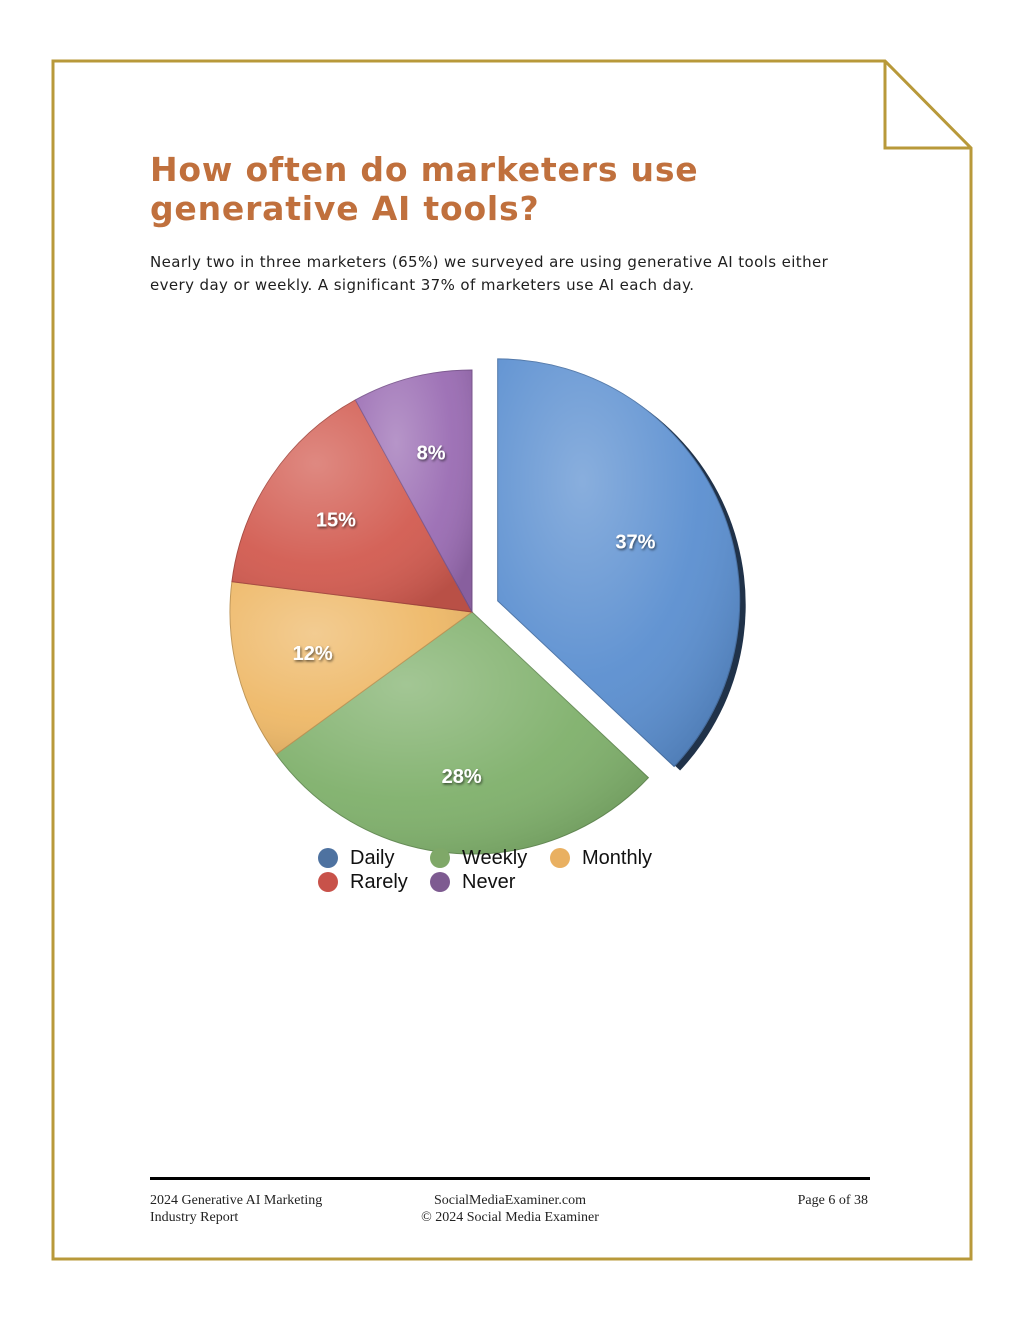  I want to click on legend-label-weekly: Weekly, so click(495, 857).